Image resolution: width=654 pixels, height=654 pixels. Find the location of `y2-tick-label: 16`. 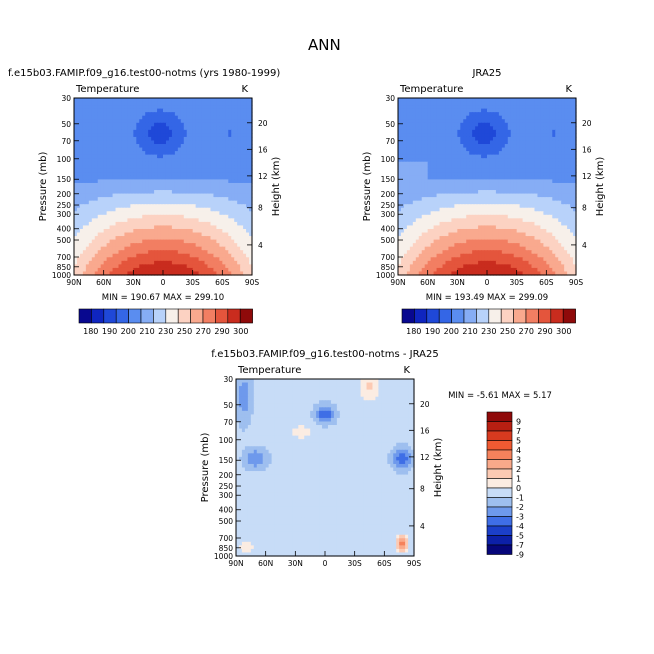

y2-tick-label: 16 is located at coordinates (263, 149).